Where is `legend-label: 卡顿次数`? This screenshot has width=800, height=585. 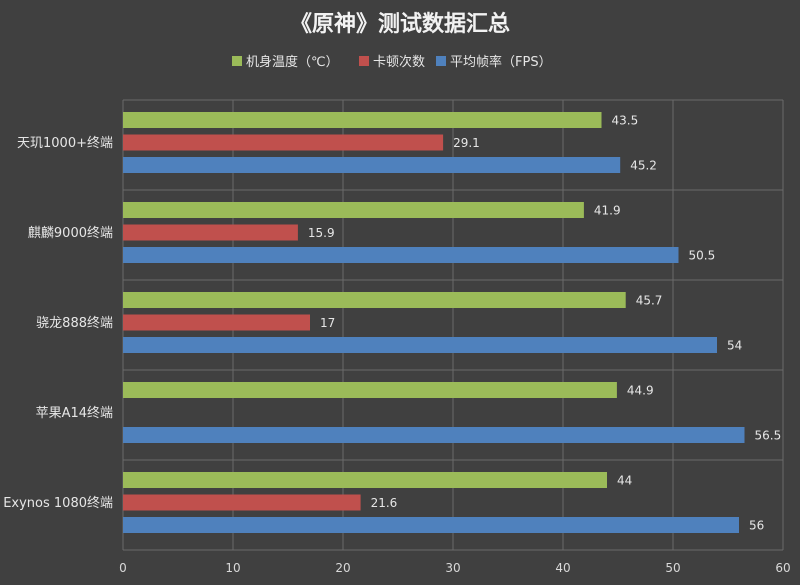 legend-label: 卡顿次数 is located at coordinates (399, 62).